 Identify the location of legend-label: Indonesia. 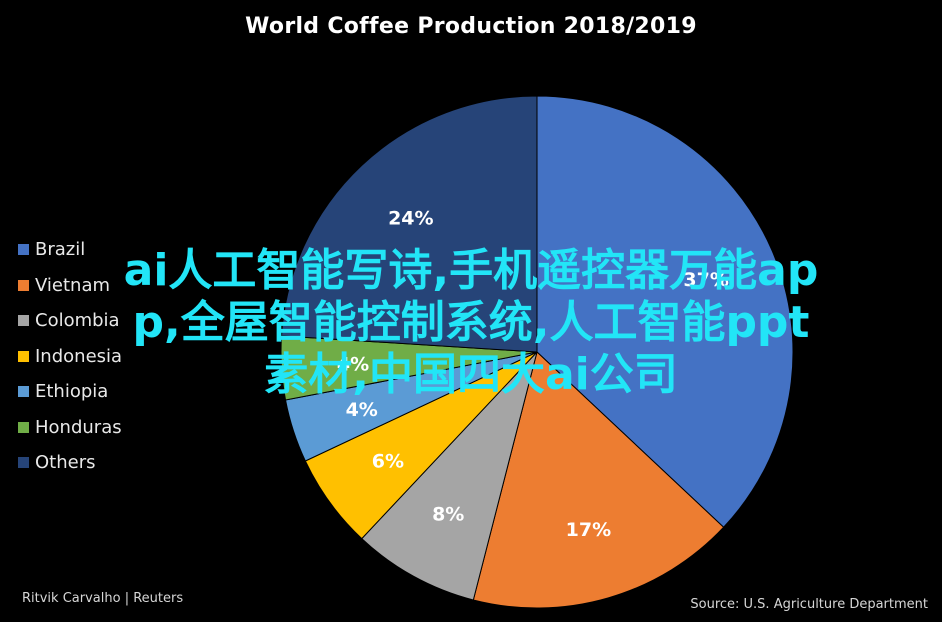
(79, 356).